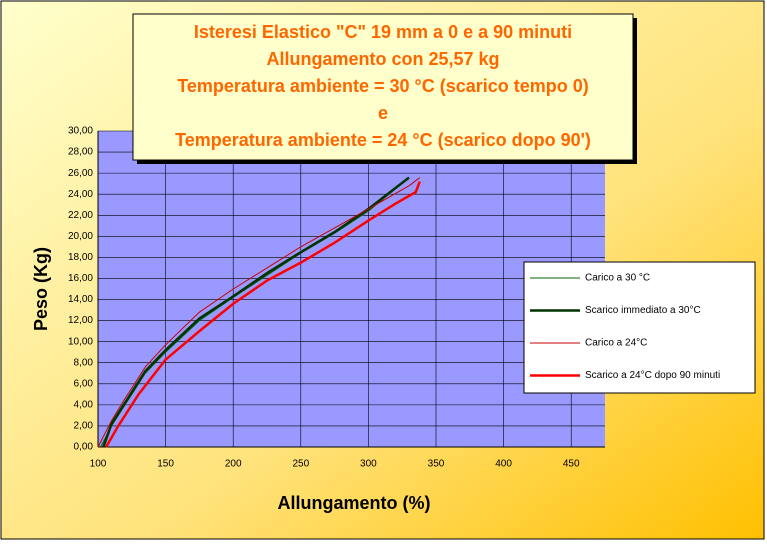  I want to click on chart-title: e, so click(383, 113).